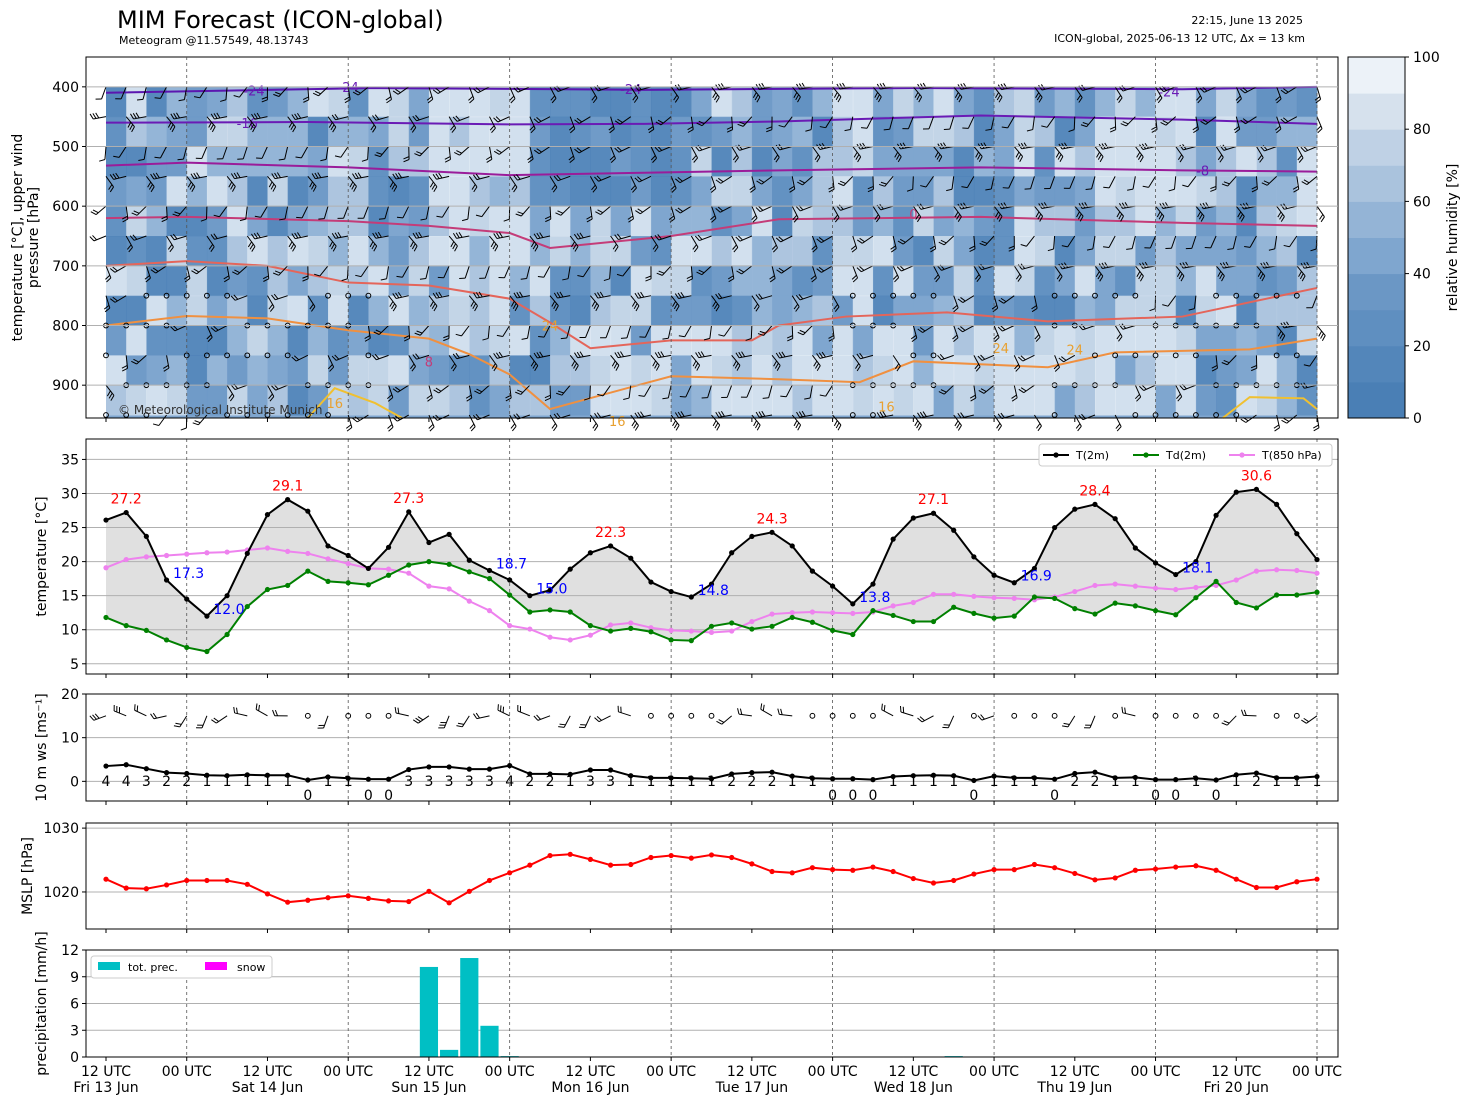 The width and height of the screenshot is (1469, 1105). Describe the element at coordinates (711, 878) in the screenshot. I see `mslp-line` at that location.